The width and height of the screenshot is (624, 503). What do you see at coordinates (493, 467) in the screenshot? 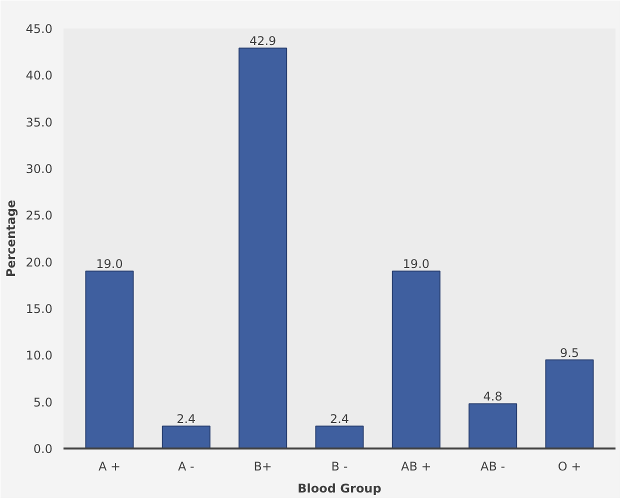
I see `x-tick-label: AB -` at bounding box center [493, 467].